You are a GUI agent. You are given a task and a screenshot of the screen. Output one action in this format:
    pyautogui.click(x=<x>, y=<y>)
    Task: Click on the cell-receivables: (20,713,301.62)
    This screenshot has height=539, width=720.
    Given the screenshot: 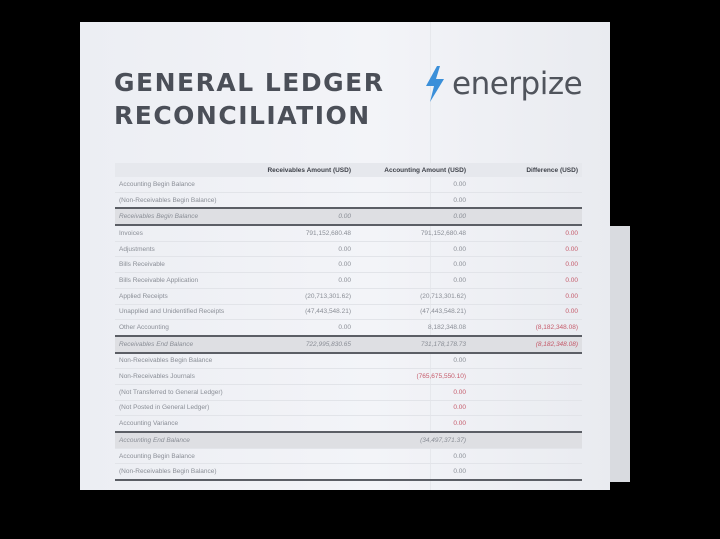 What is the action you would take?
    pyautogui.click(x=297, y=296)
    